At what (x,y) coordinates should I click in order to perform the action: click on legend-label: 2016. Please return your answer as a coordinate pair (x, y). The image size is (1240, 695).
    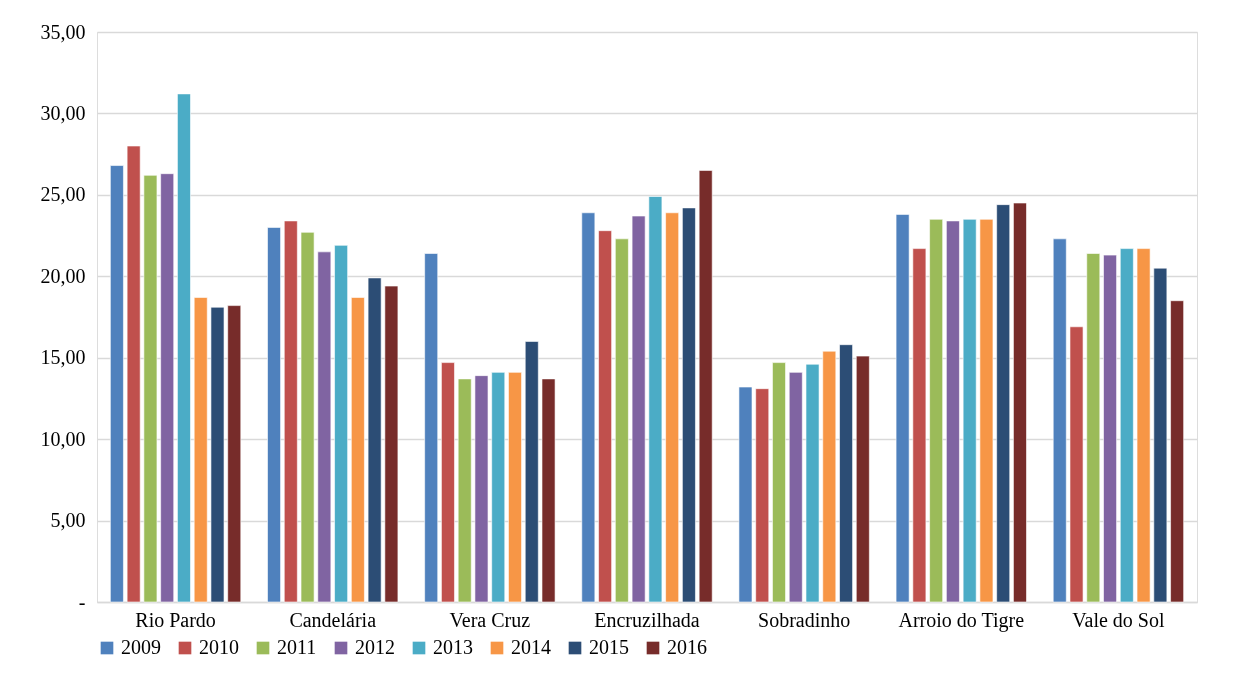
    Looking at the image, I should click on (687, 647).